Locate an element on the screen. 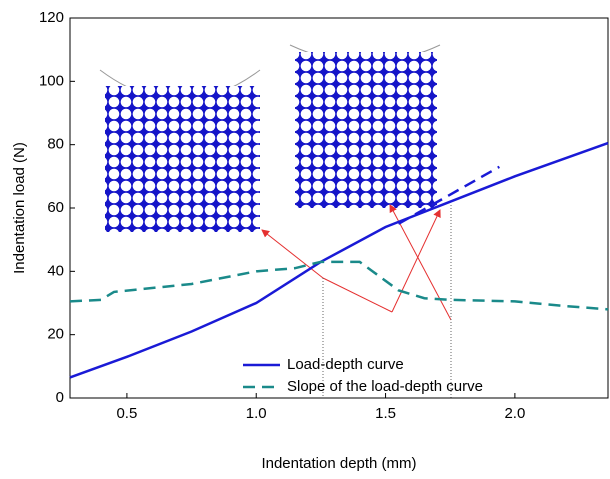  x-axis-label: Indentation depth (mm) is located at coordinates (338, 463).